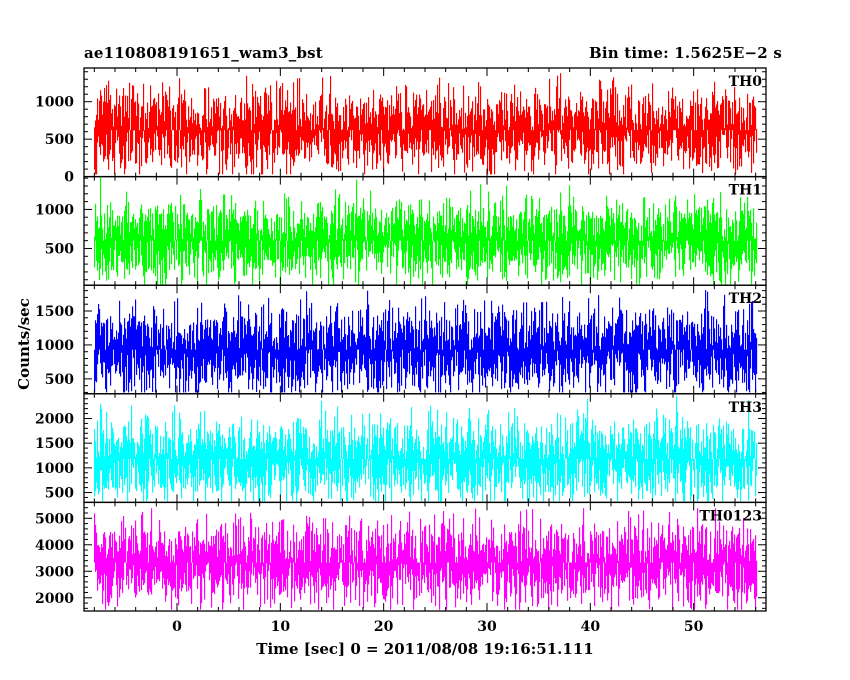  Describe the element at coordinates (426, 448) in the screenshot. I see `series-th3` at that location.